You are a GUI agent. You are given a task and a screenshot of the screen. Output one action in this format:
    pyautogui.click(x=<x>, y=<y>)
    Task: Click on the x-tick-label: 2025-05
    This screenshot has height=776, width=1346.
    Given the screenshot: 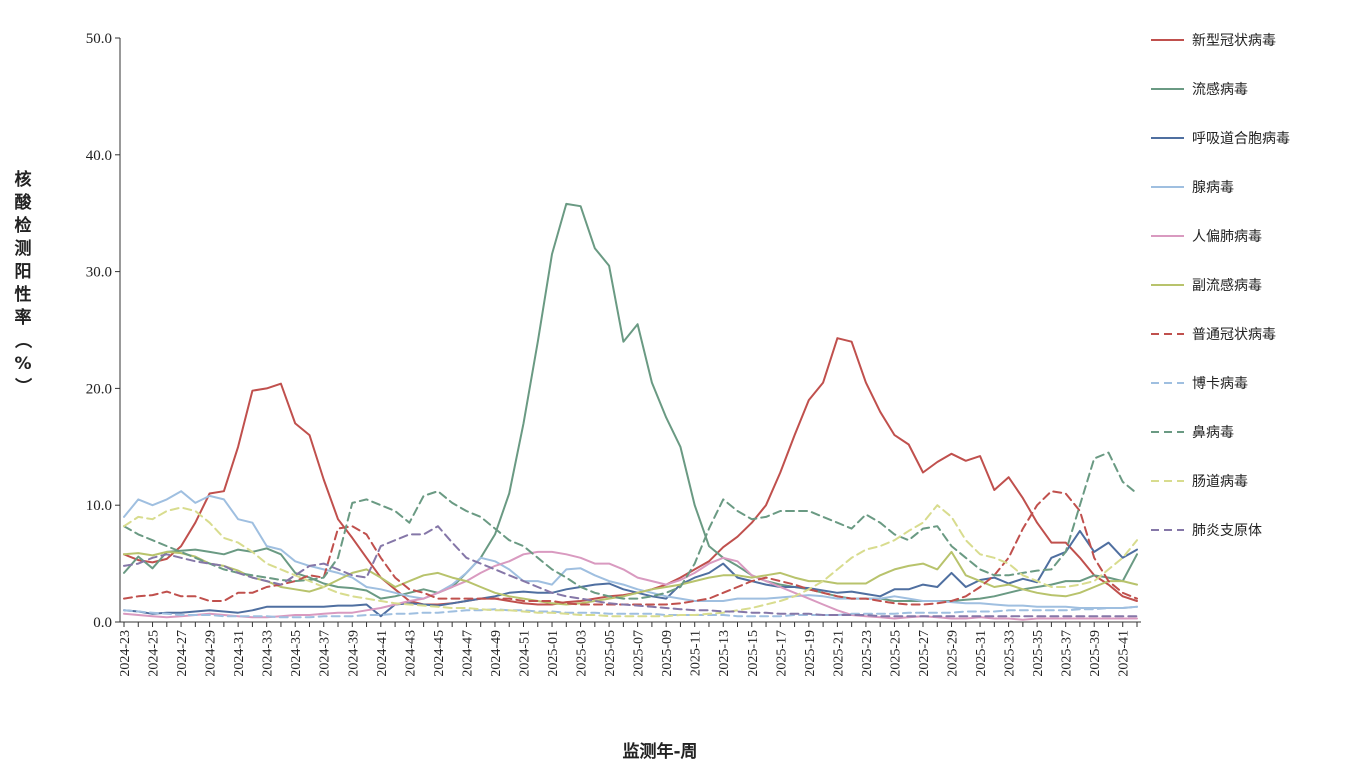 What is the action you would take?
    pyautogui.click(x=610, y=653)
    